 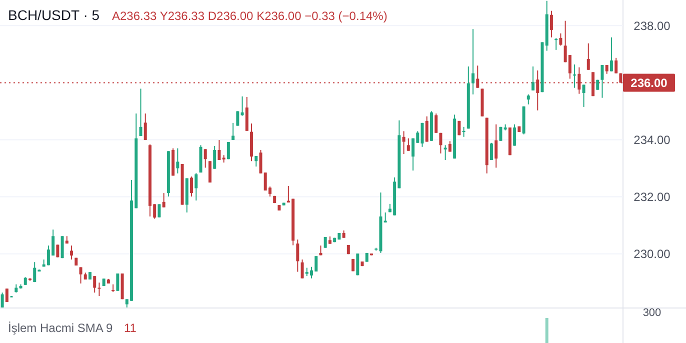 I want to click on ref-line-label: 236.00, so click(x=649, y=83).